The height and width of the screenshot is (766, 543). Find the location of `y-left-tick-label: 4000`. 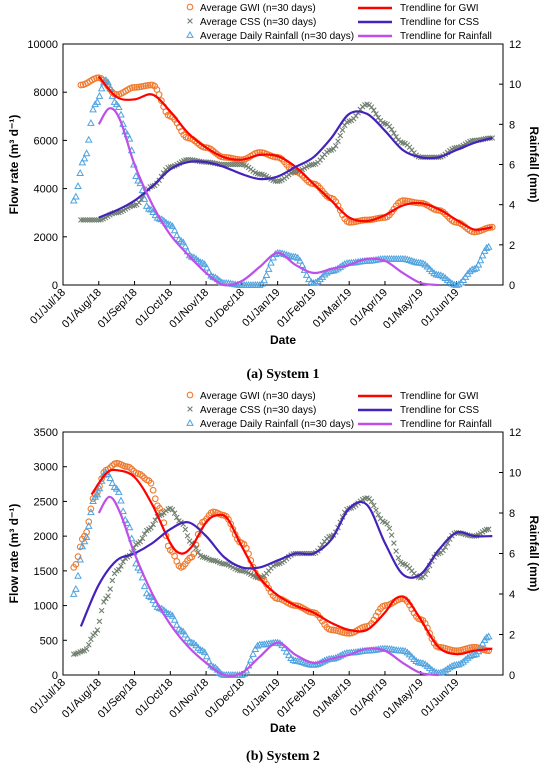

y-left-tick-label: 4000 is located at coordinates (46, 190).